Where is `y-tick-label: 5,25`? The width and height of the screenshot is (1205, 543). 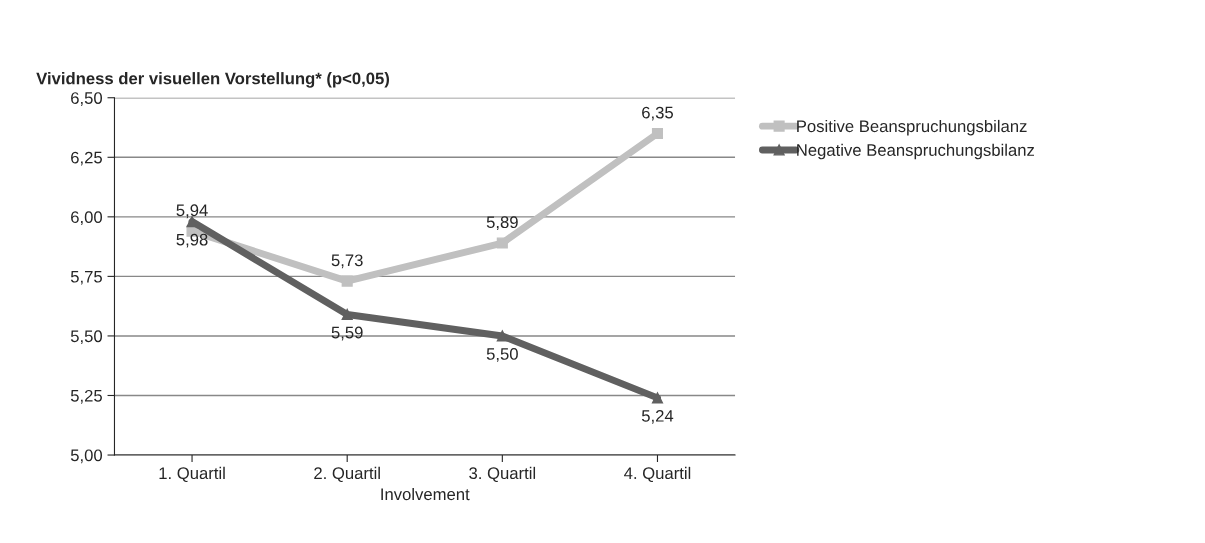
y-tick-label: 5,25 is located at coordinates (86, 396).